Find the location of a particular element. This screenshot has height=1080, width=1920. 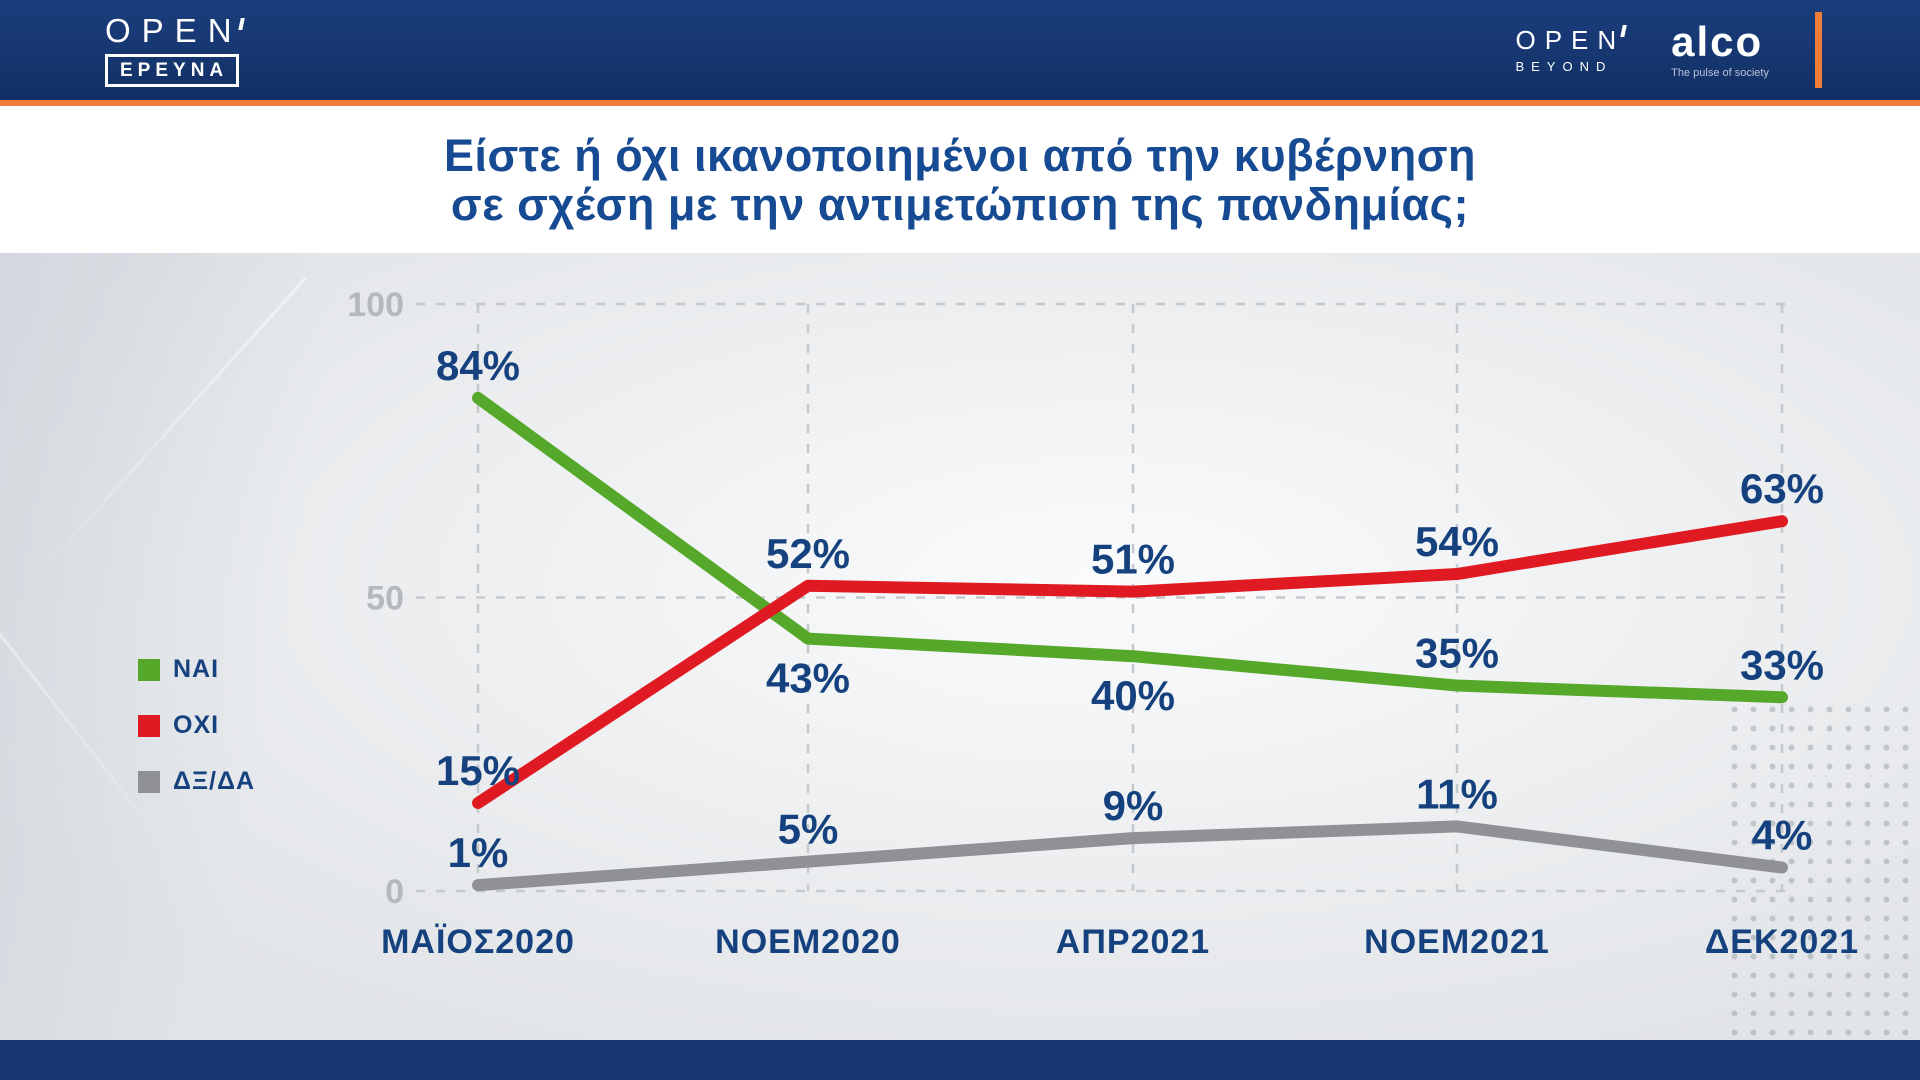

data-label-ΟΧΙ: 15% is located at coordinates (478, 770).